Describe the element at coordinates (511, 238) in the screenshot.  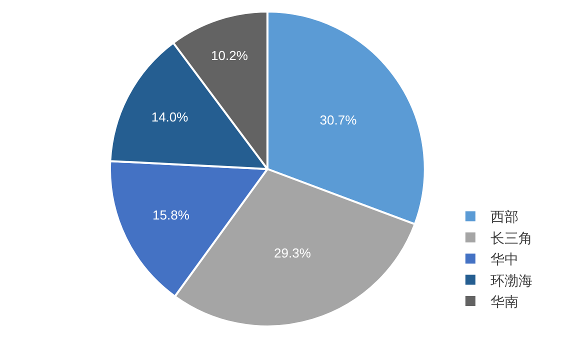
I see `legend-label: 长三角` at that location.